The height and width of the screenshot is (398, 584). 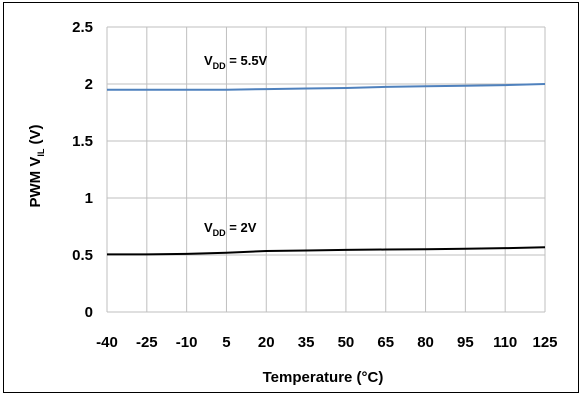 What do you see at coordinates (89, 312) in the screenshot?
I see `y-tick-label: 0` at bounding box center [89, 312].